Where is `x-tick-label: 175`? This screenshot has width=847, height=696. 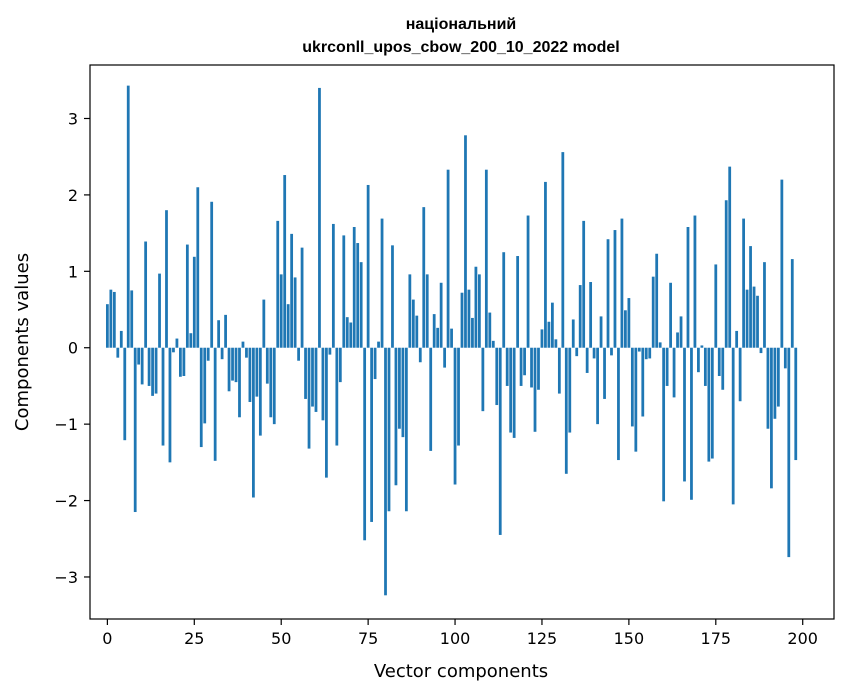 x-tick-label: 175 is located at coordinates (716, 638).